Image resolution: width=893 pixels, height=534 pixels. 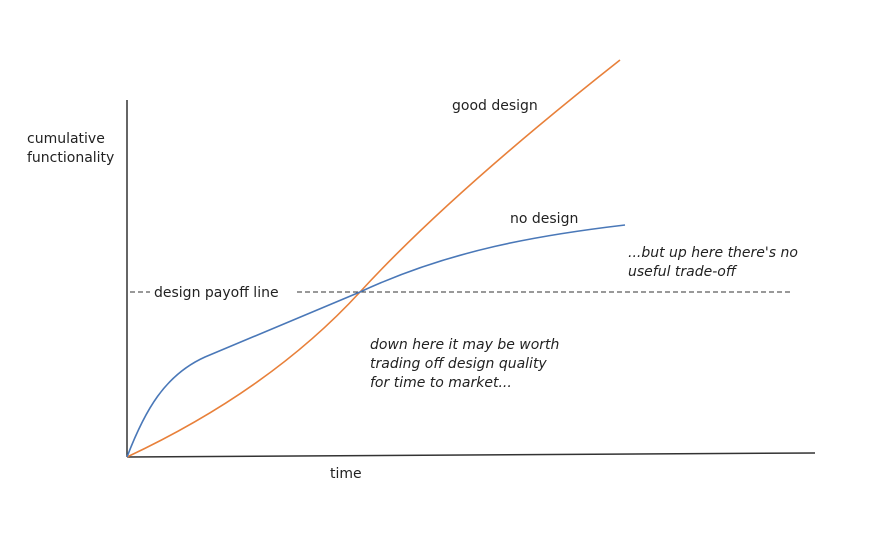 I want to click on x-label: time, so click(x=346, y=474).